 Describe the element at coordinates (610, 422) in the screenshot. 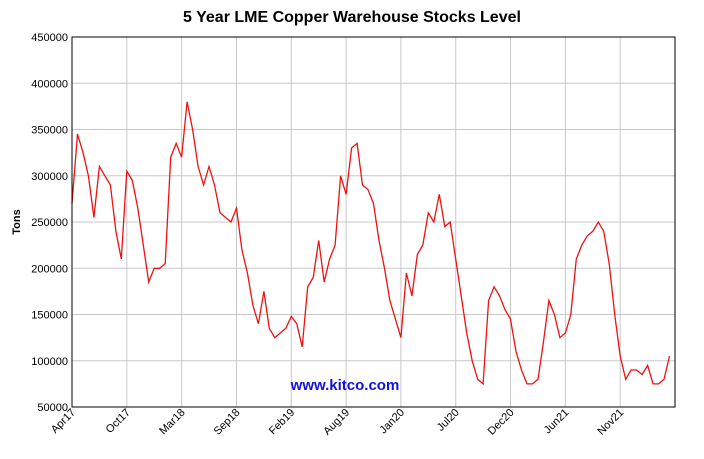

I see `x-tick-label: Nov21` at that location.